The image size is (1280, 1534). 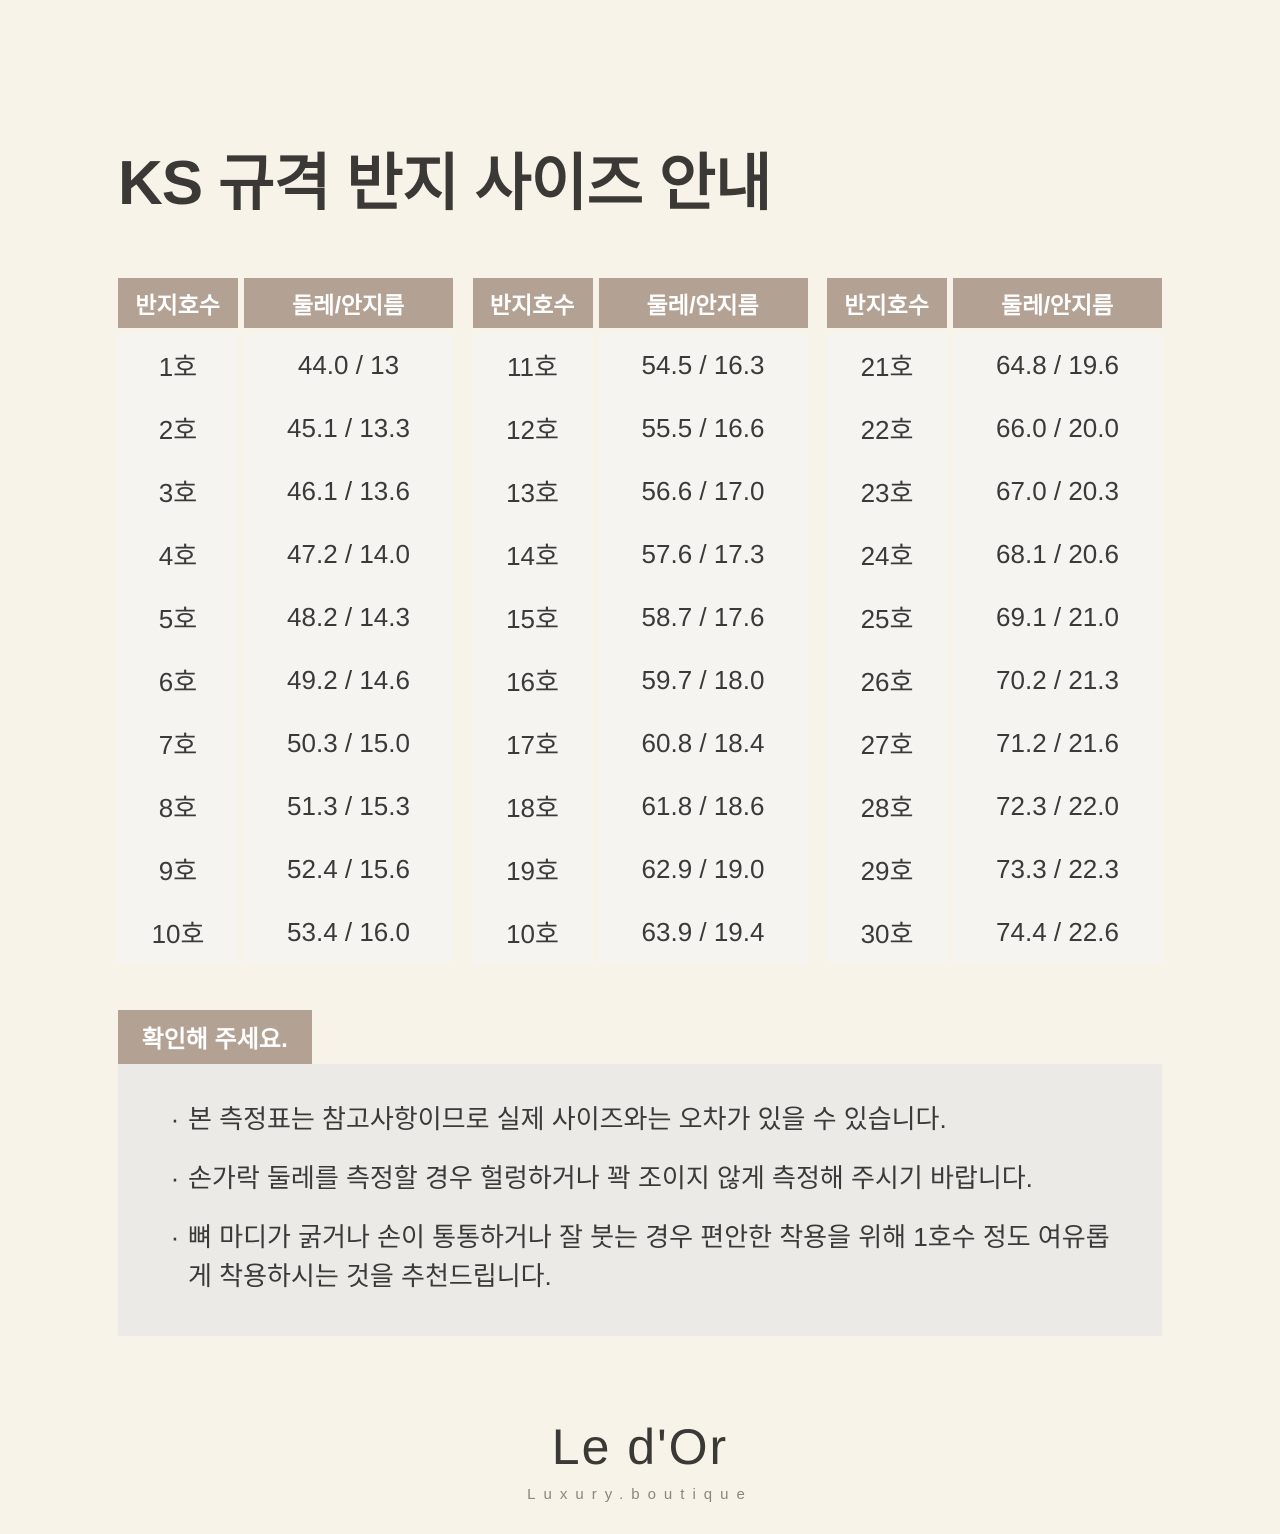 What do you see at coordinates (1057, 933) in the screenshot?
I see `ring-measure-cell: 74.4 / 22.6` at bounding box center [1057, 933].